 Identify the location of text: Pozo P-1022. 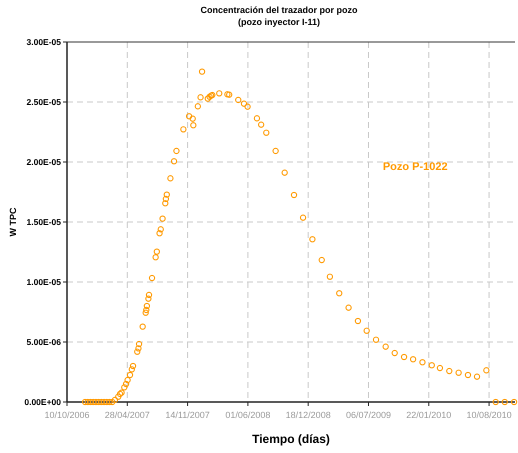
(415, 166).